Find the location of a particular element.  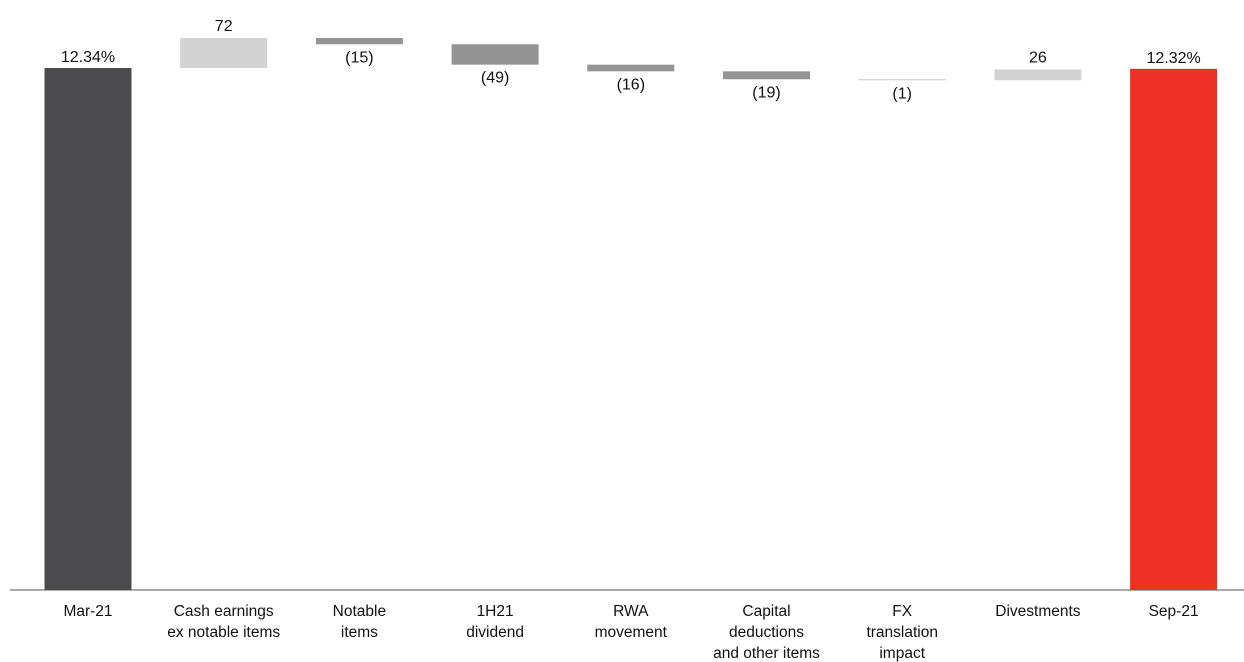

category-label-6: FX translation impact is located at coordinates (902, 632).